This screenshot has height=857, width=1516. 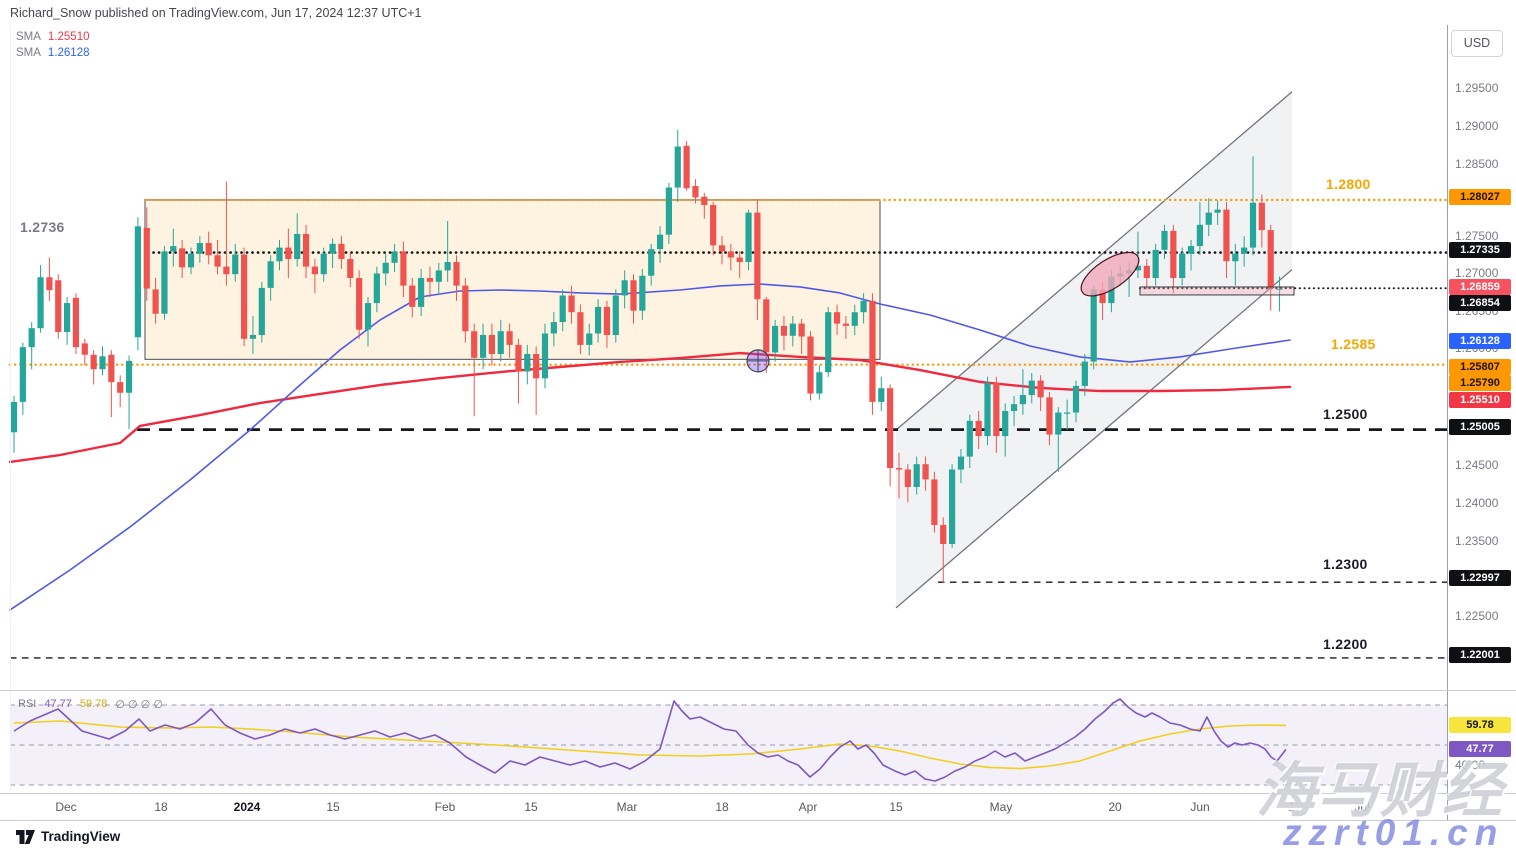 What do you see at coordinates (1001, 807) in the screenshot?
I see `time-tick: May` at bounding box center [1001, 807].